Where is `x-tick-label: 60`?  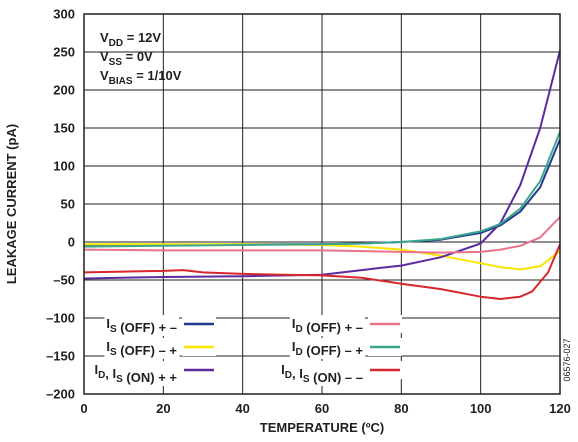
x-tick-label: 60 is located at coordinates (322, 408).